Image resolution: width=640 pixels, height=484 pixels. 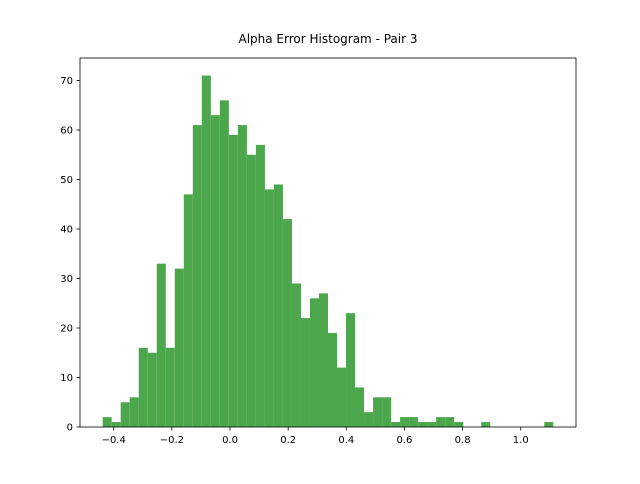 I want to click on x-tick-label: 1.0, so click(x=521, y=440).